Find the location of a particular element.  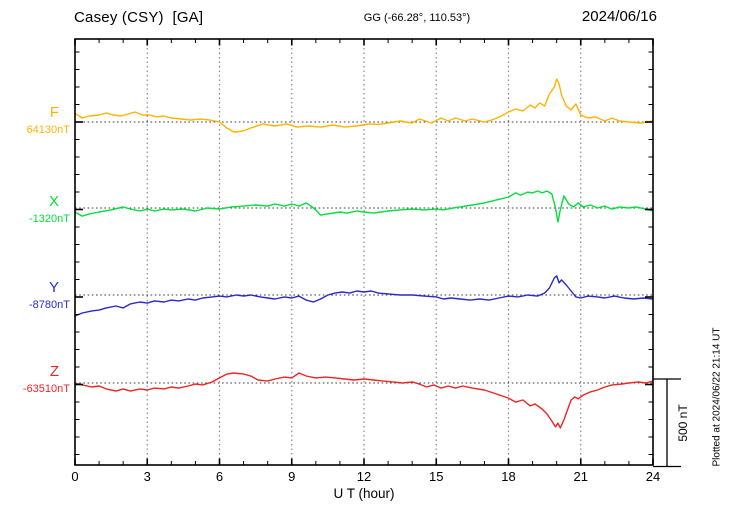

x-tick-label-3: 3 is located at coordinates (147, 476).